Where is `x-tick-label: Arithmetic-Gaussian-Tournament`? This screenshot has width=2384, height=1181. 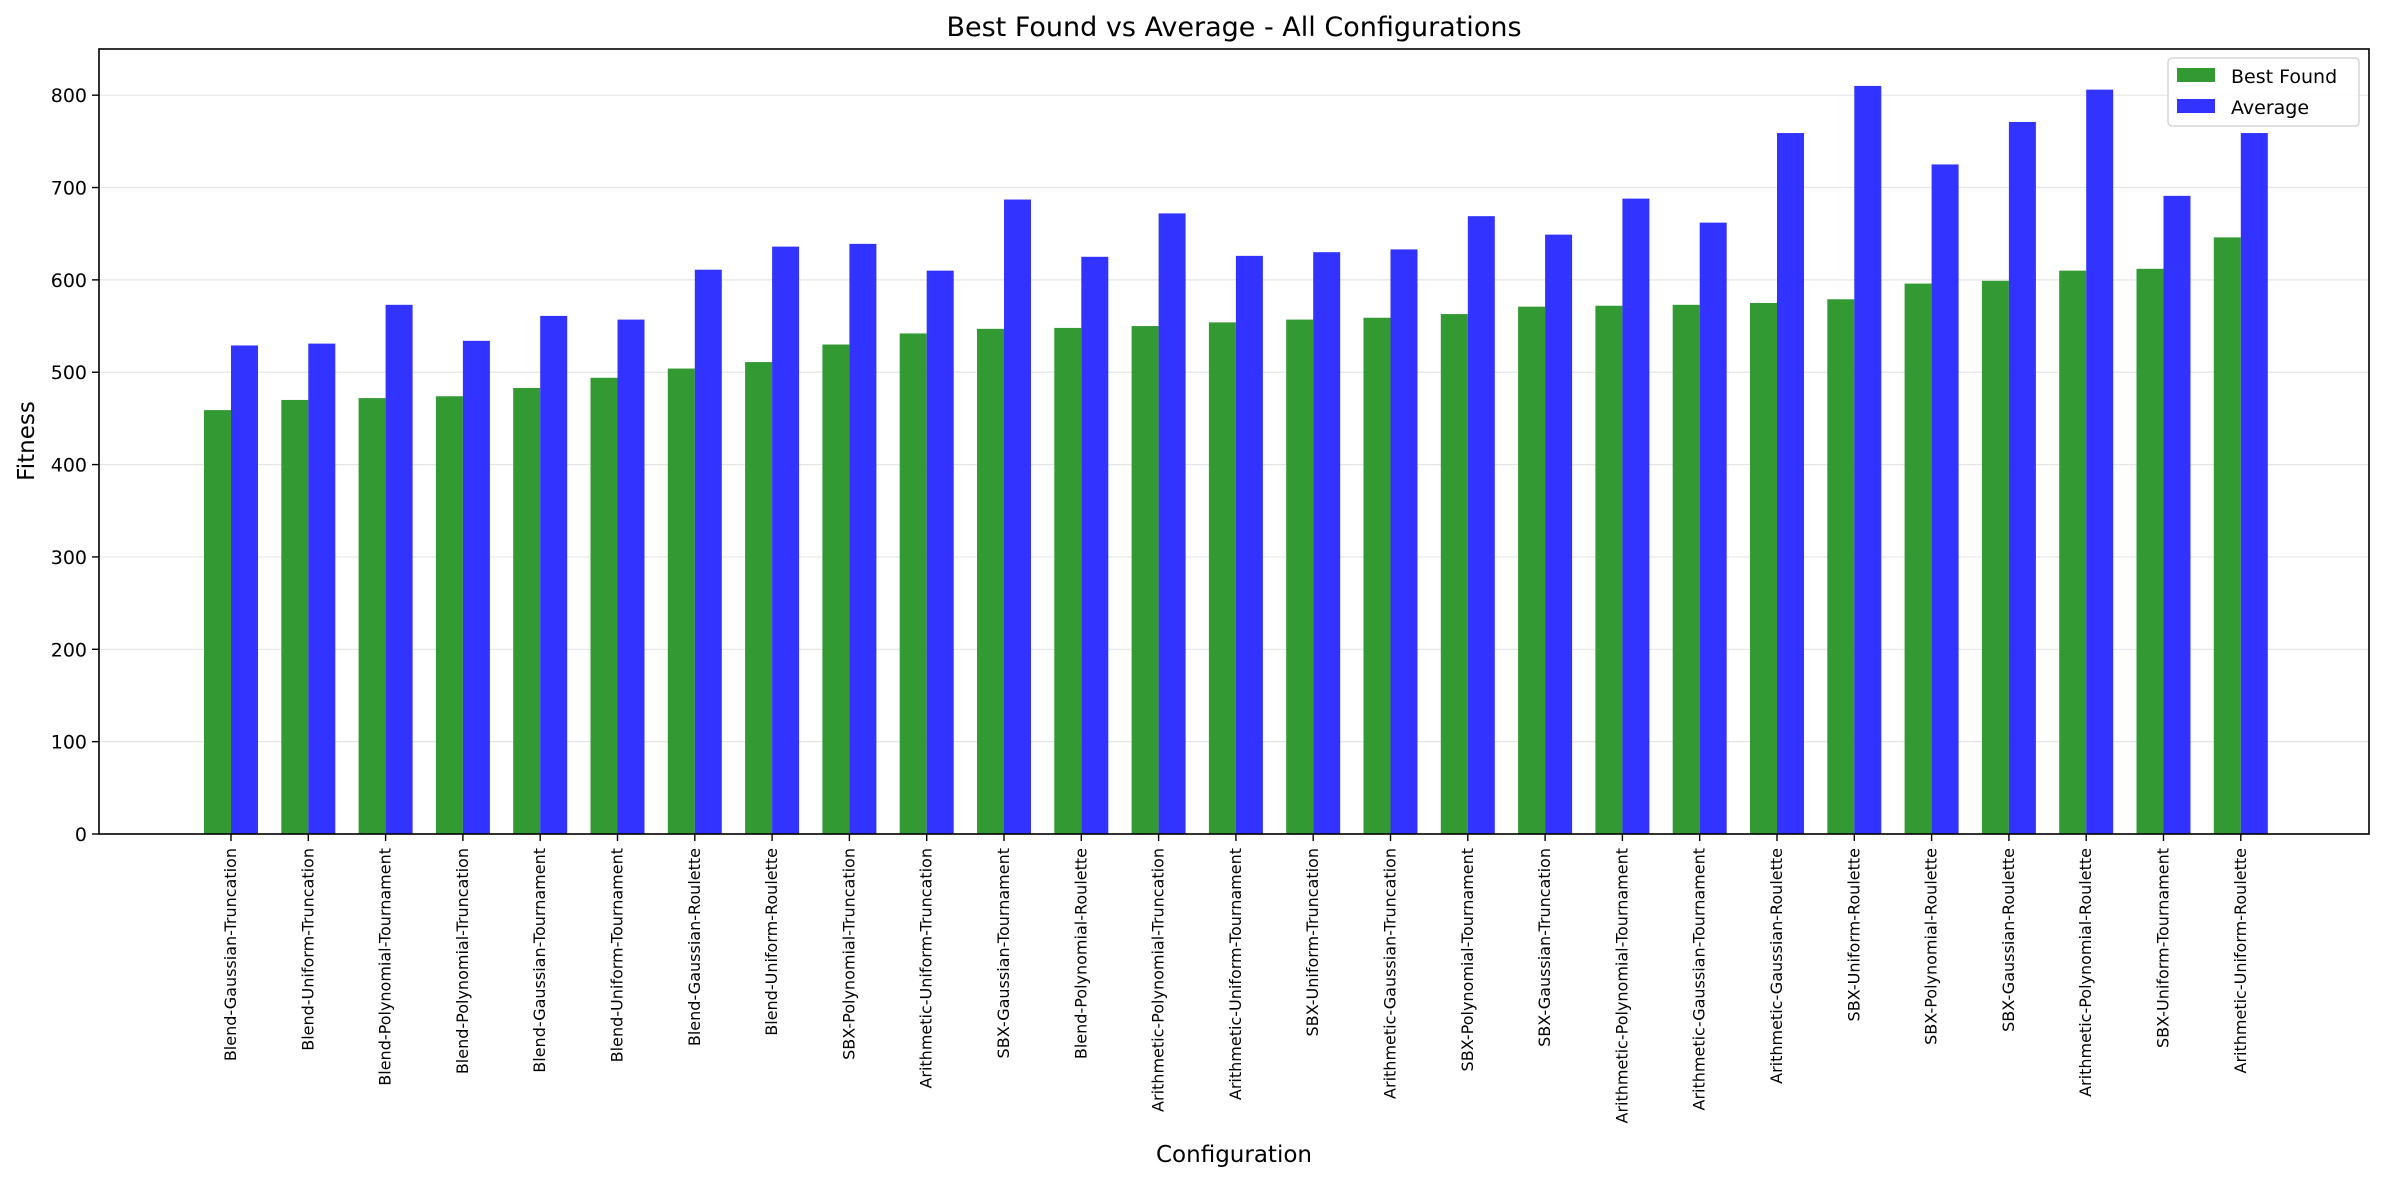 x-tick-label: Arithmetic-Gaussian-Tournament is located at coordinates (1699, 979).